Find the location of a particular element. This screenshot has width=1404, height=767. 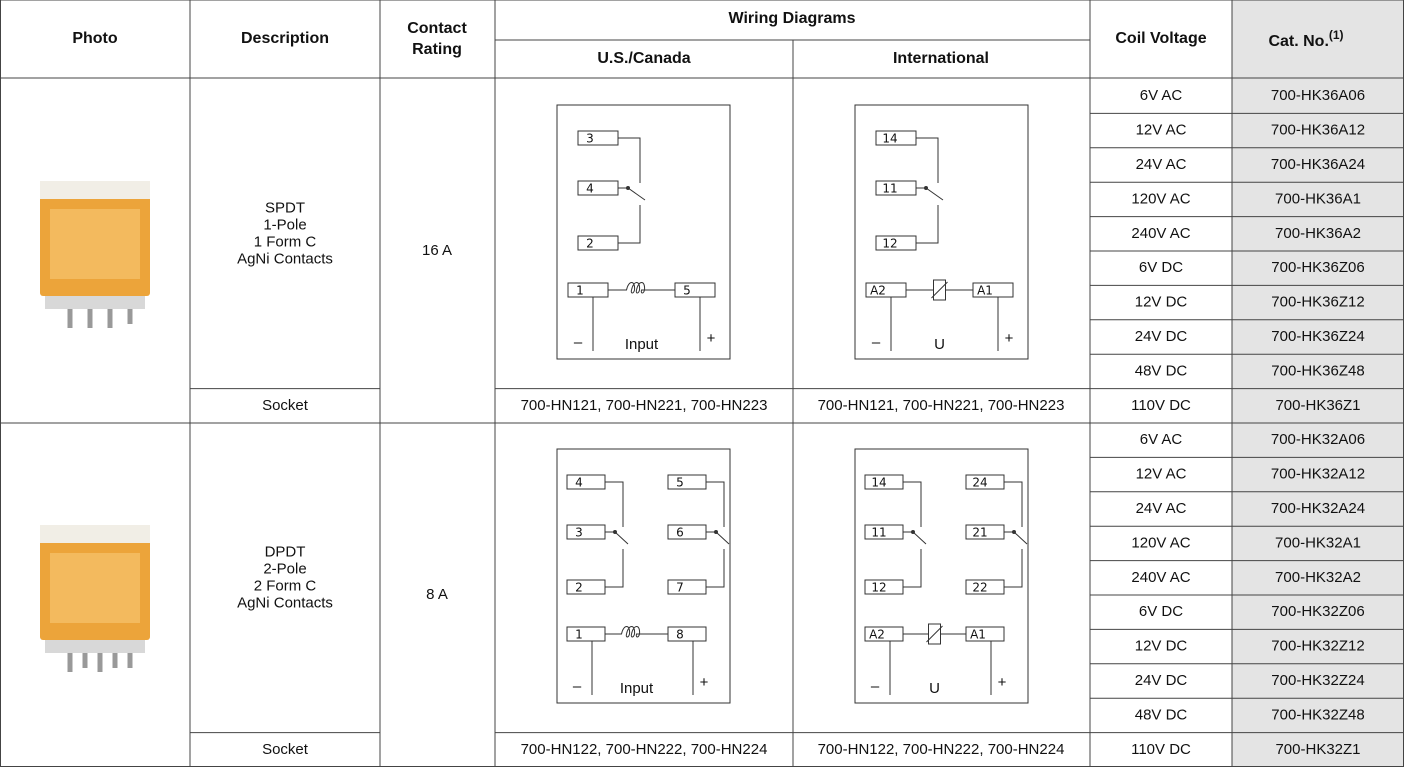

coil-label: 5 is located at coordinates (687, 291).